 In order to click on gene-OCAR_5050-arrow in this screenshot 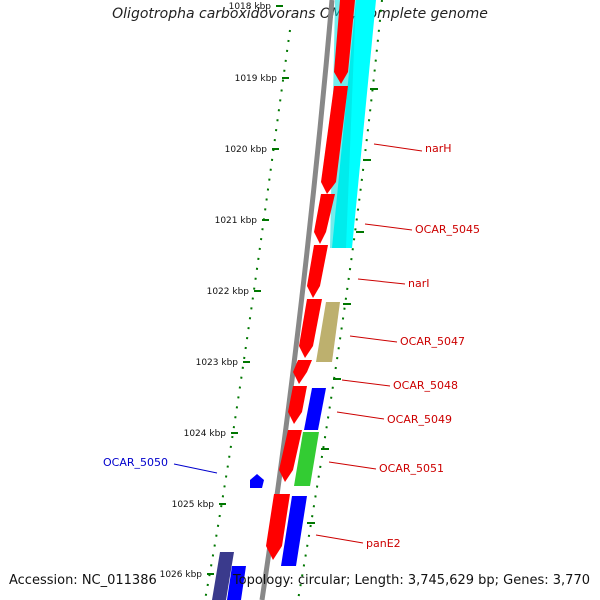, I will do `click(257, 481)`.